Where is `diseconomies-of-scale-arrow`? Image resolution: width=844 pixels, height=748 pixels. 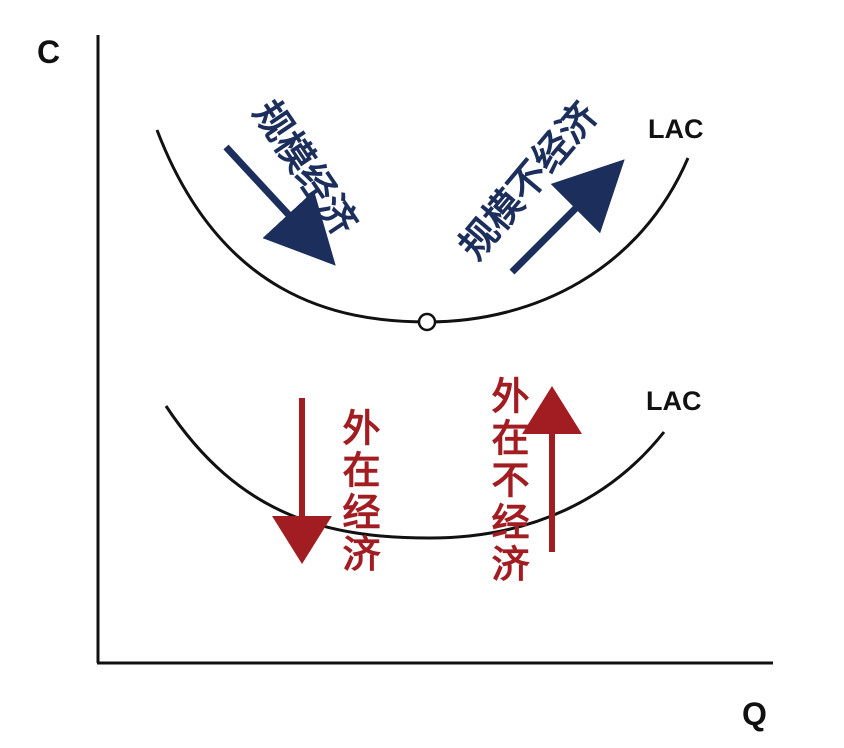
diseconomies-of-scale-arrow is located at coordinates (567, 217).